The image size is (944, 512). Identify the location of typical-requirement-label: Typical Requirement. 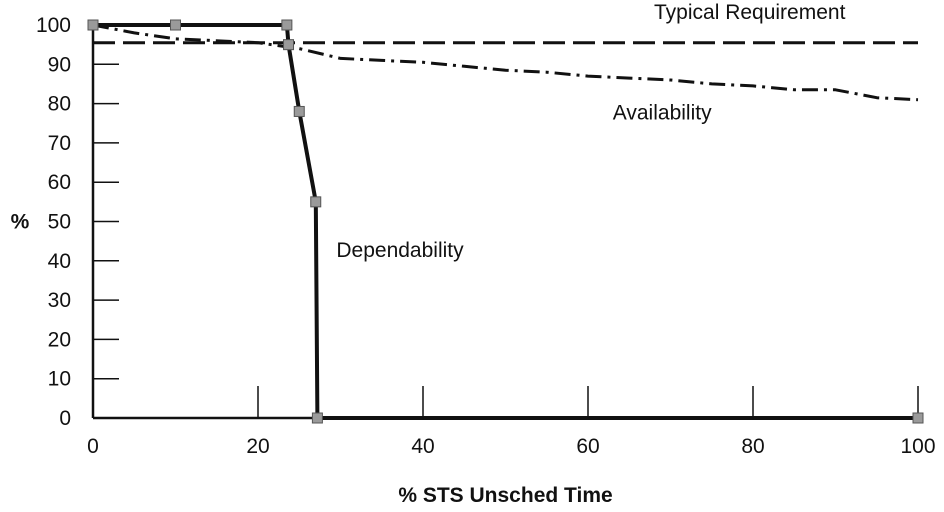
(750, 12).